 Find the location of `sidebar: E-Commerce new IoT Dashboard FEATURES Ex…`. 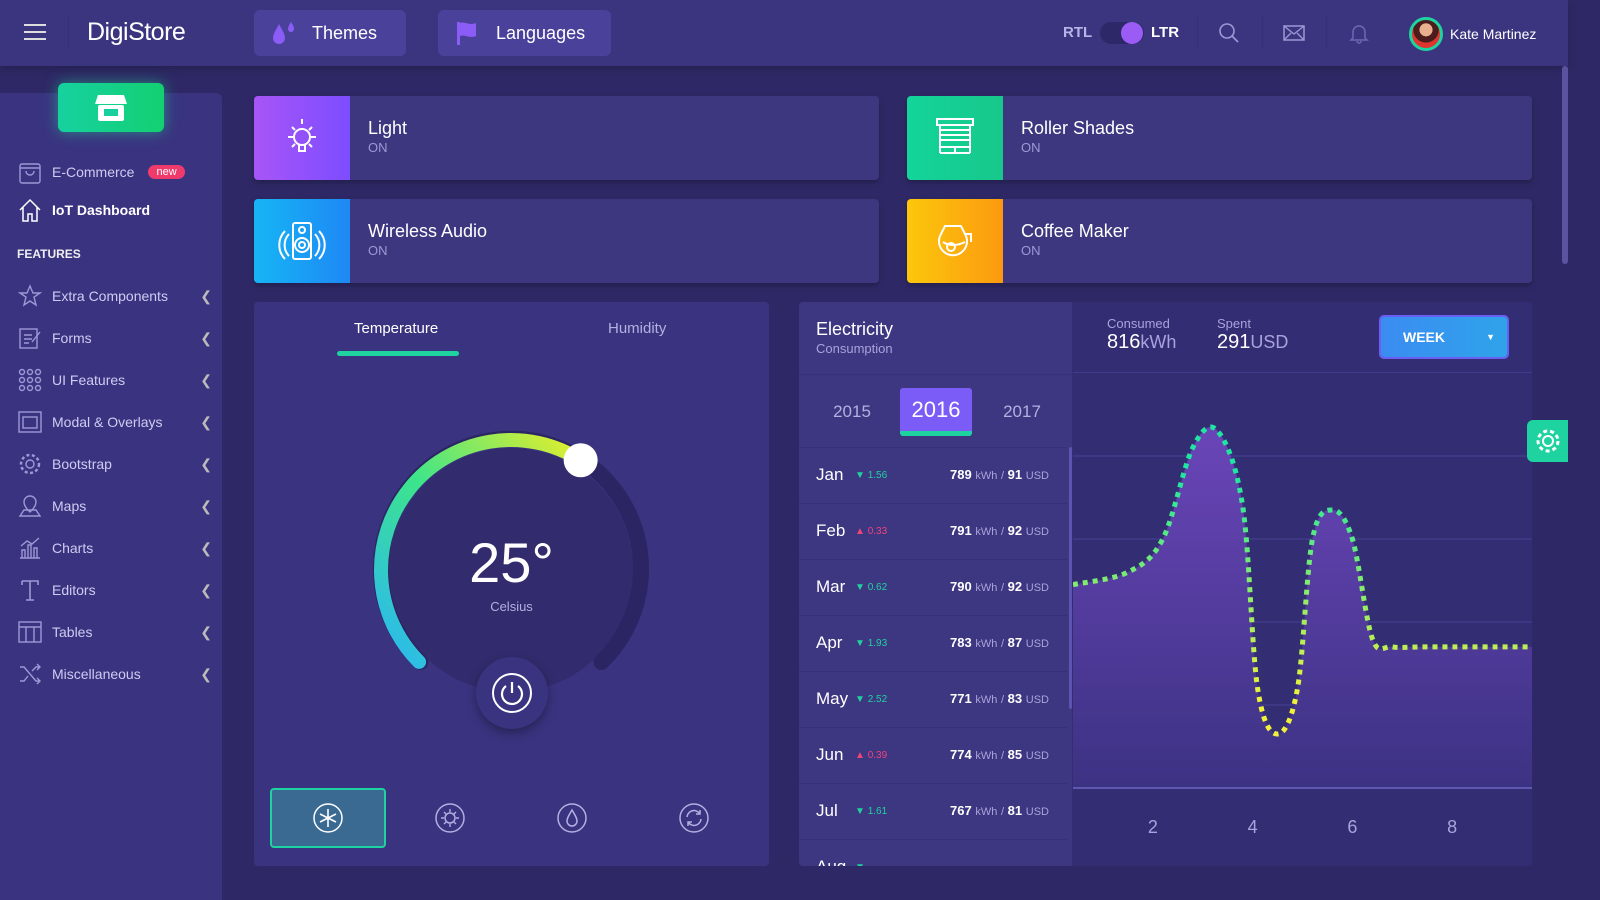

sidebar: E-Commerce new IoT Dashboard FEATURES Ex… is located at coordinates (111, 491).